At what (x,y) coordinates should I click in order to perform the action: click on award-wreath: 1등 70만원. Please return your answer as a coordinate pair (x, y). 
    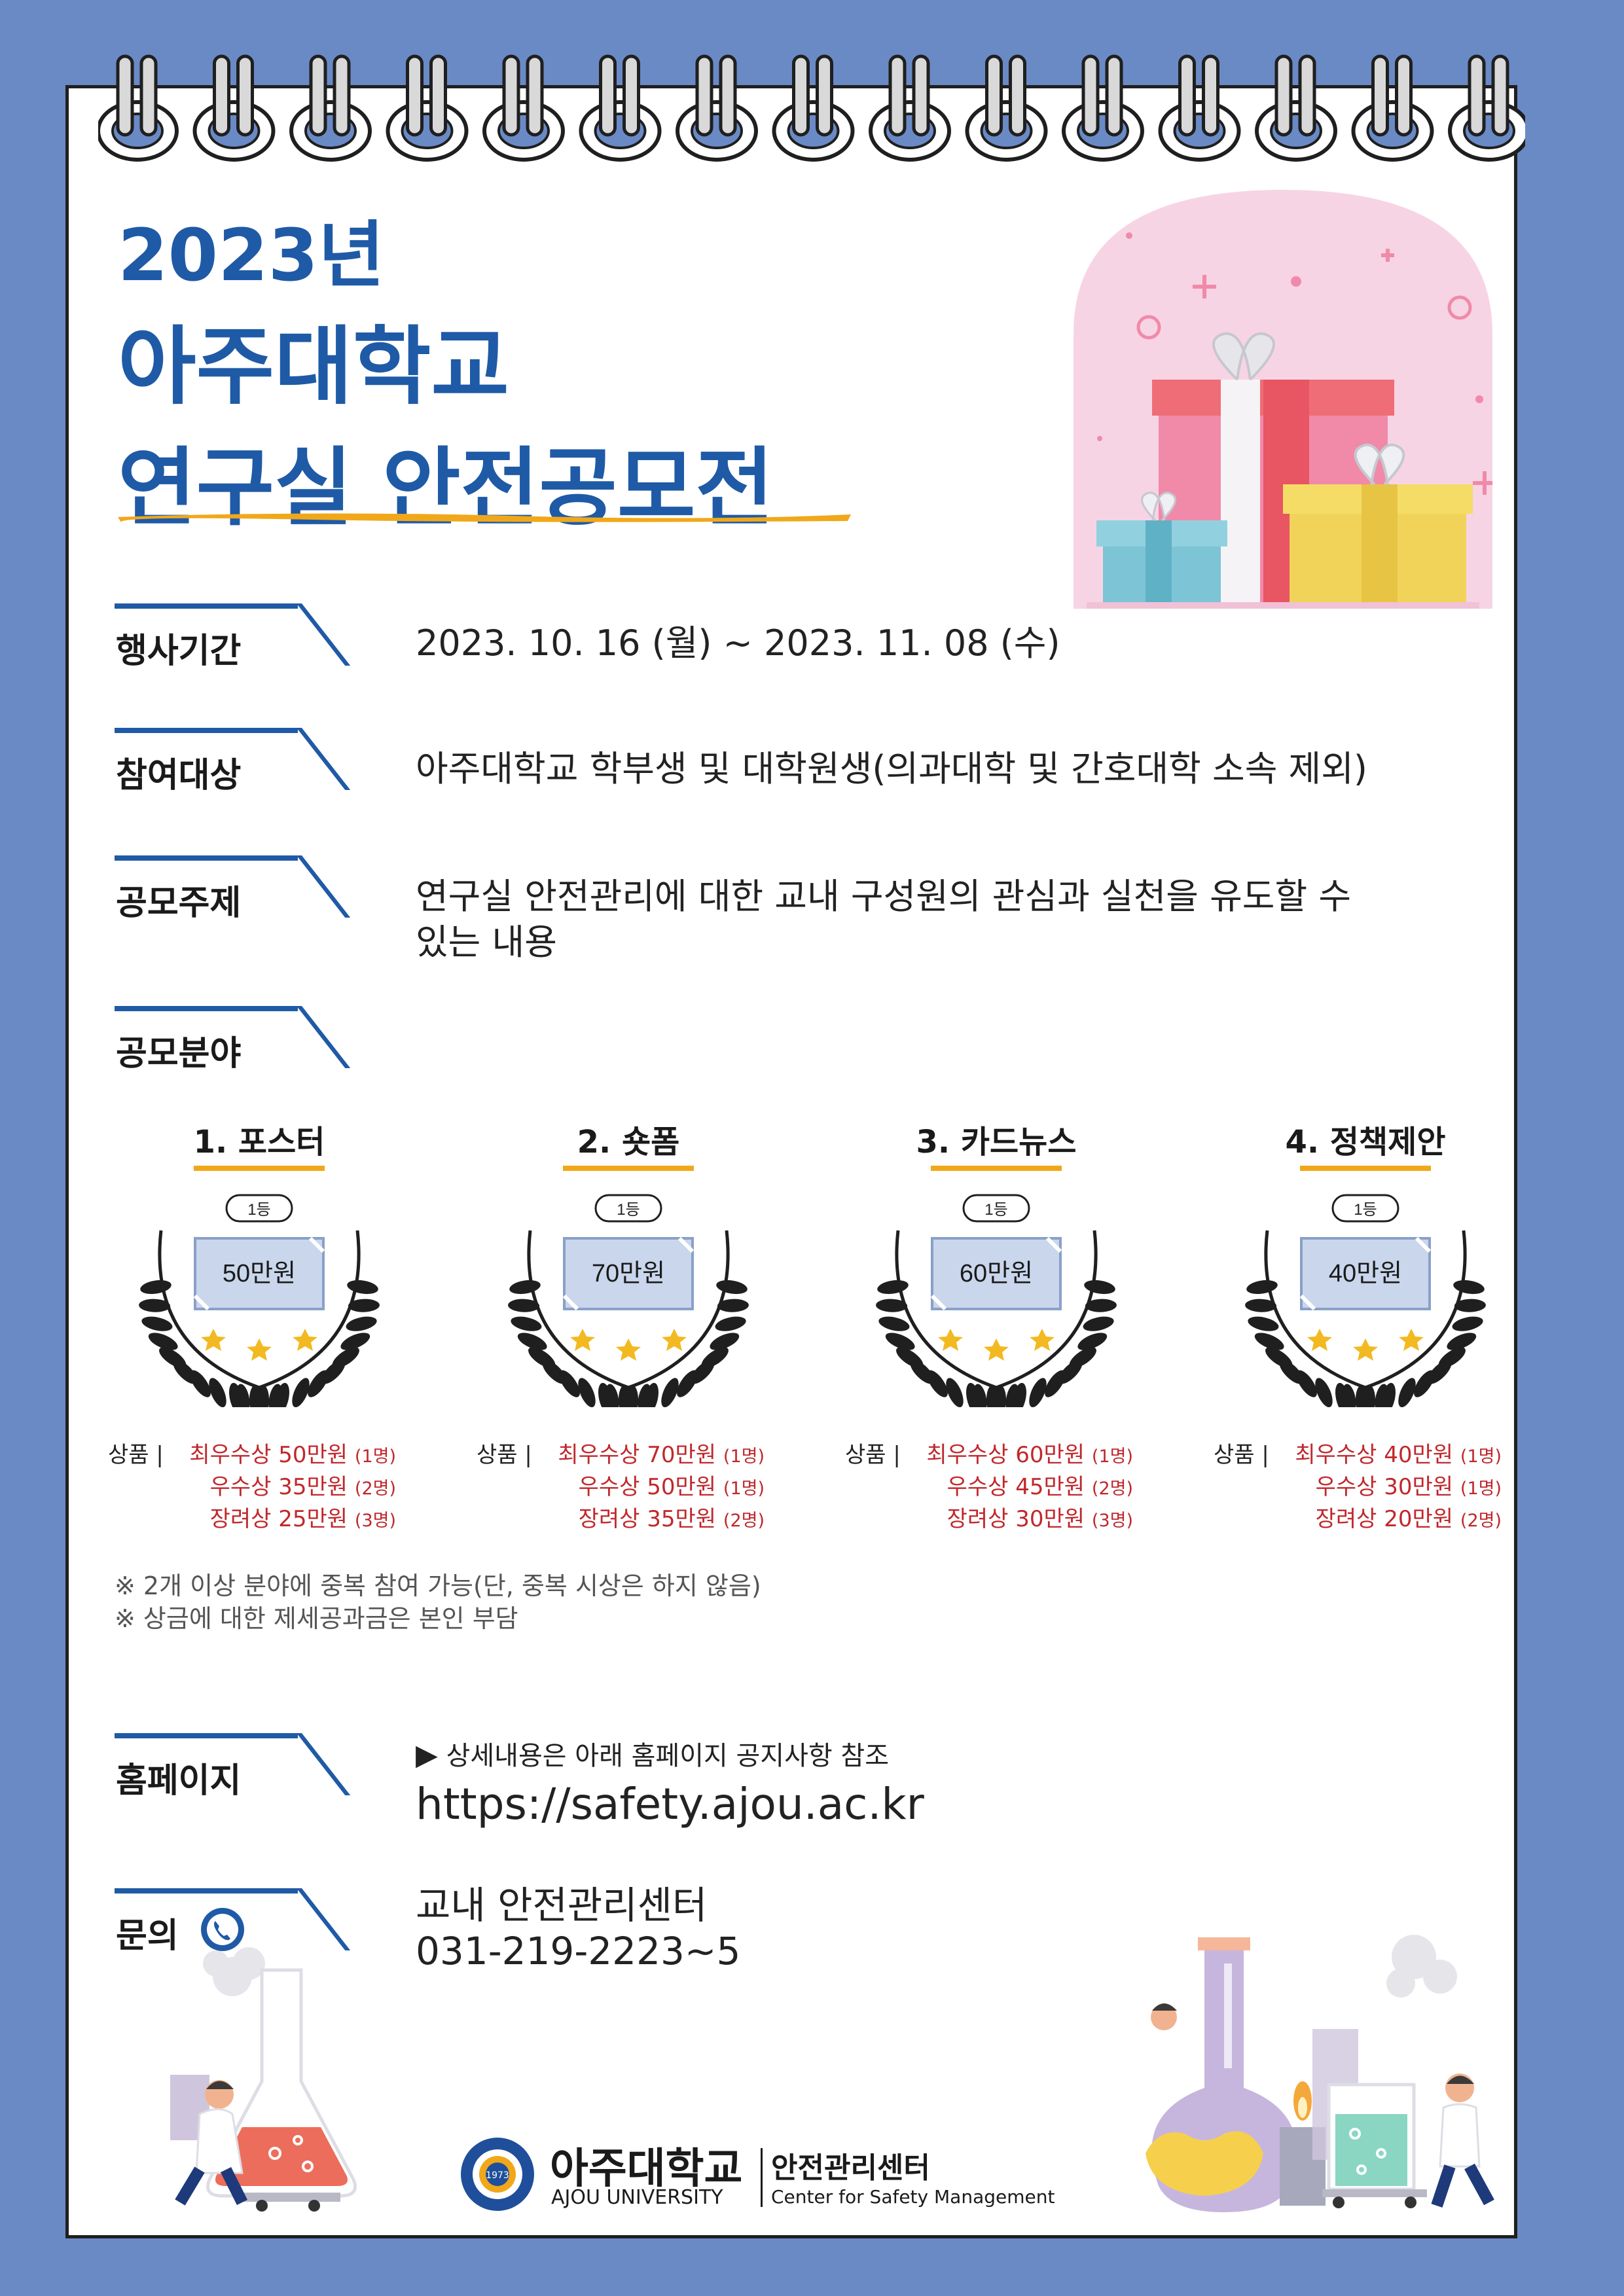
    Looking at the image, I should click on (628, 1303).